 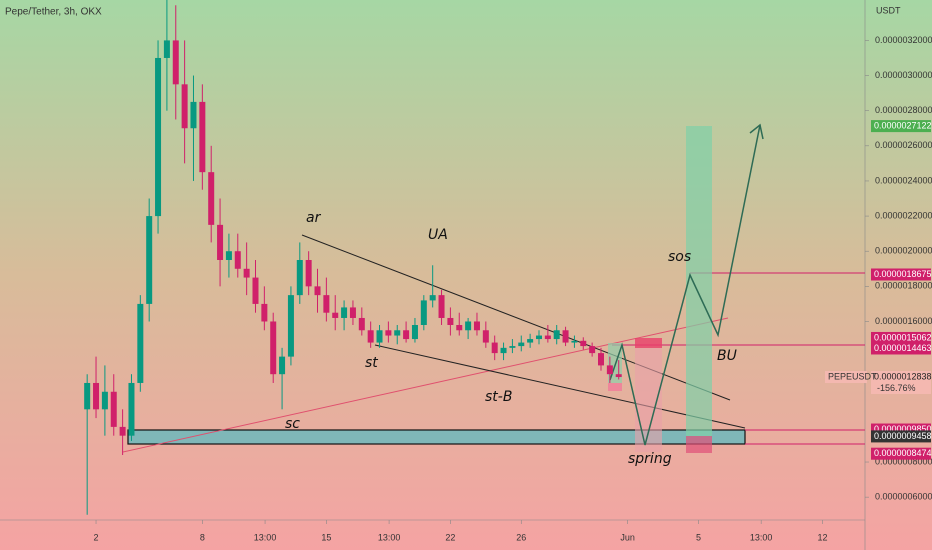 I want to click on price-tag-label: 0.0000009850, so click(x=903, y=429).